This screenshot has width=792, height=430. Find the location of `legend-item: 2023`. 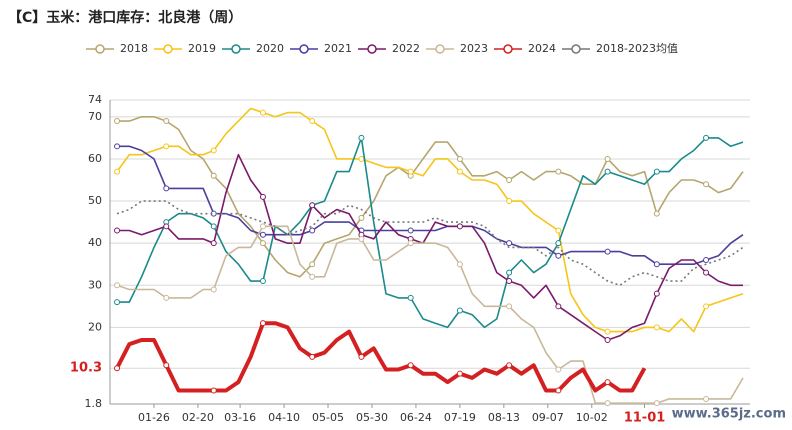

legend-item: 2023 is located at coordinates (457, 48).